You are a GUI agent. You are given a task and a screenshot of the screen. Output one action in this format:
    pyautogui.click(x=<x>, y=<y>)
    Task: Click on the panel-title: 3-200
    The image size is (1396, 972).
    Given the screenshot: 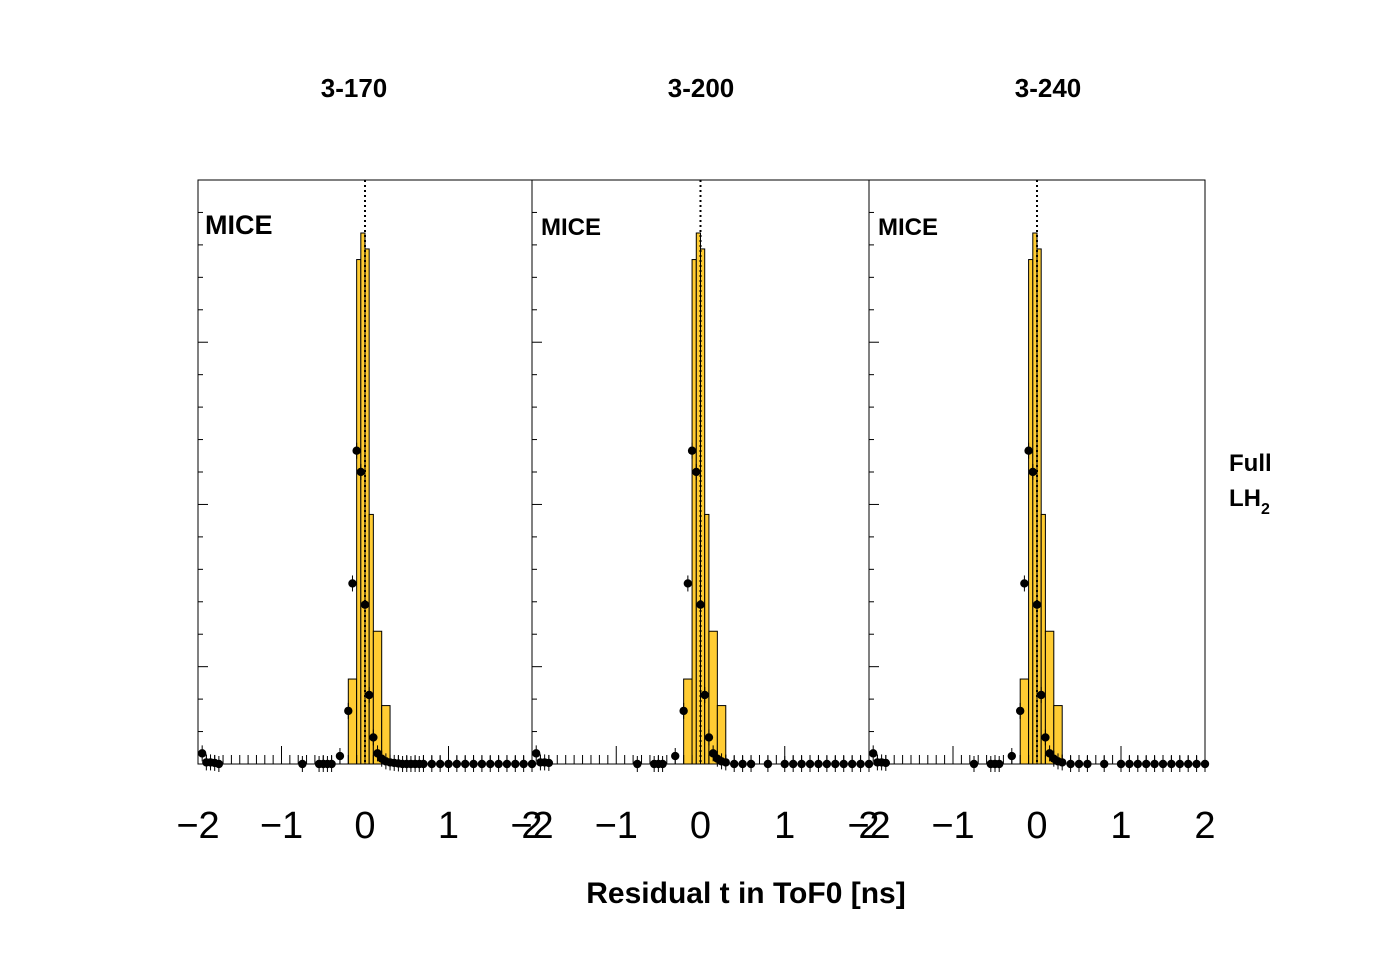 What is the action you would take?
    pyautogui.click(x=701, y=88)
    